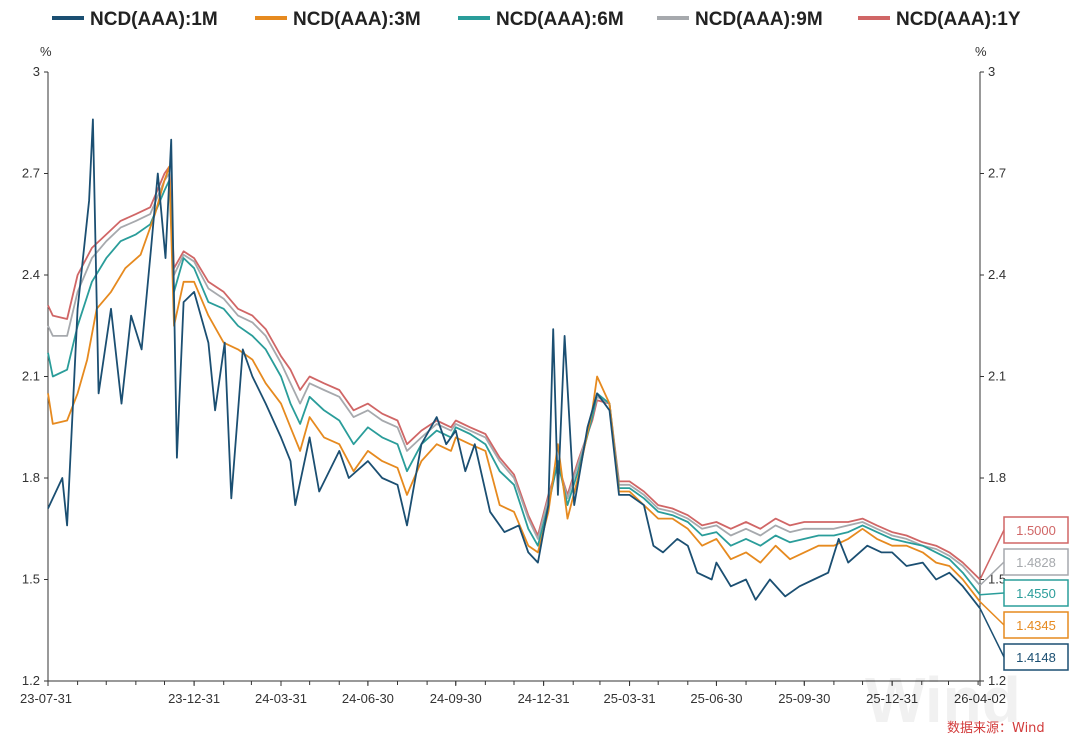 The image size is (1080, 739). I want to click on x-tick-label: 25-09-30, so click(804, 698).